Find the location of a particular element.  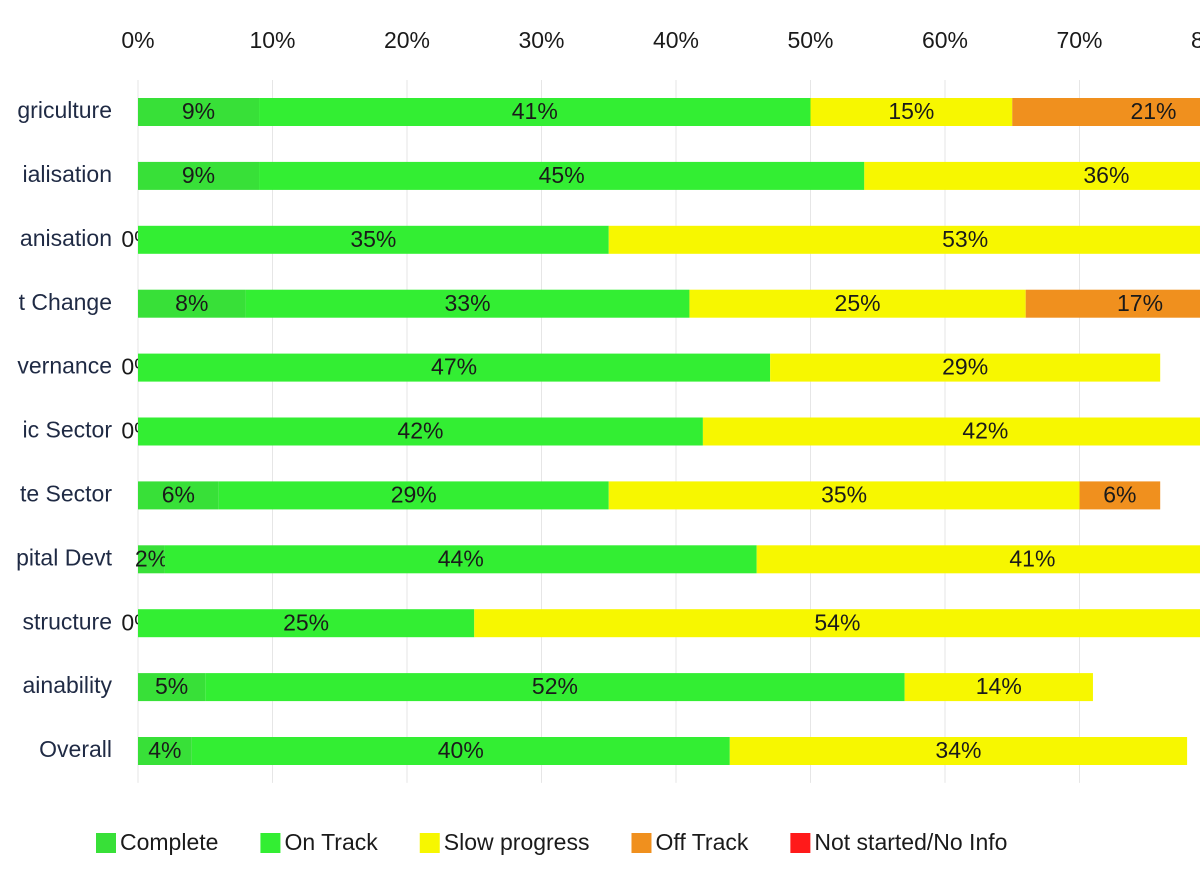

data-label: 40% is located at coordinates (461, 750).